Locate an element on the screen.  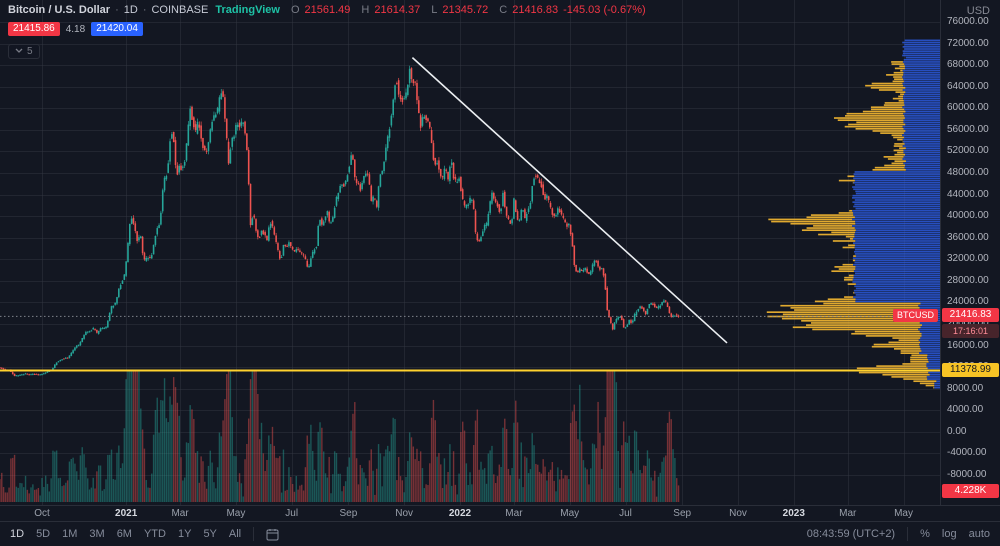
time-tick-label: Oct is located at coordinates (42, 513).